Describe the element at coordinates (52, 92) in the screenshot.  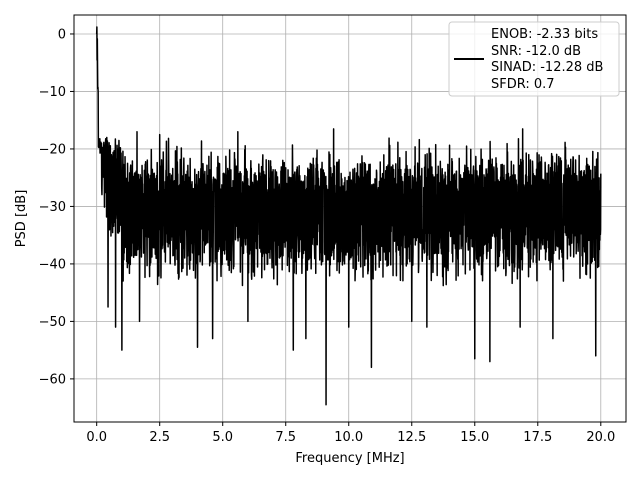
I see `y-tick-label: −10` at that location.